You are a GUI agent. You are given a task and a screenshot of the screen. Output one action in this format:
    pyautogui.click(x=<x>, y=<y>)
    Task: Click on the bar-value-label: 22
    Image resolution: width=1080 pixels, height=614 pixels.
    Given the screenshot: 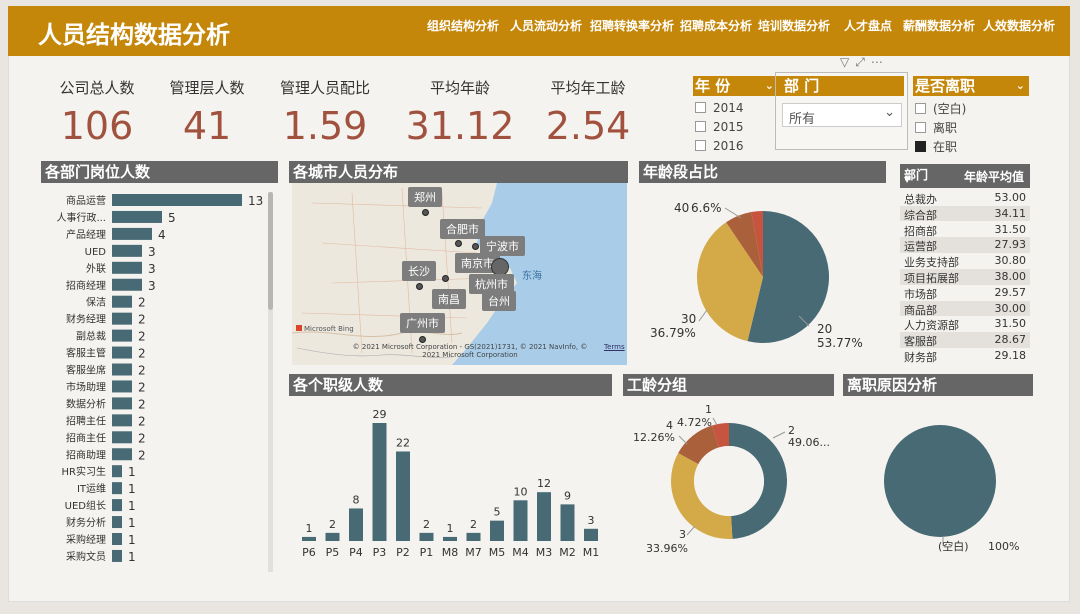 What is the action you would take?
    pyautogui.click(x=403, y=442)
    